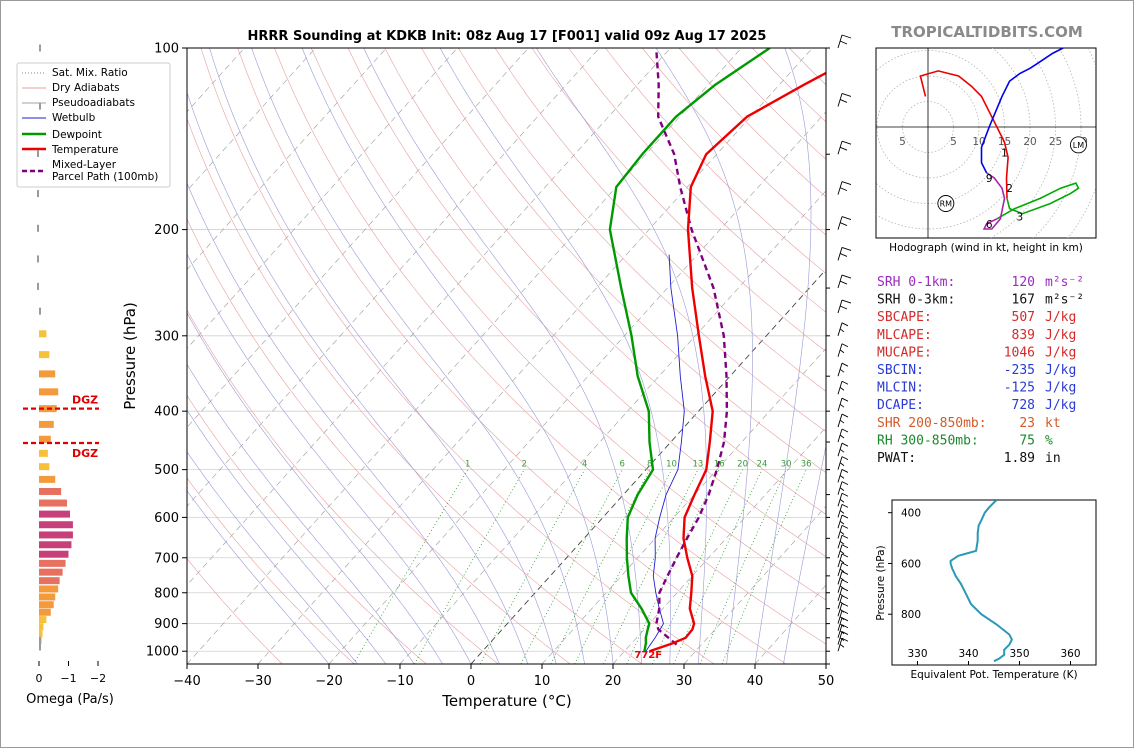 This screenshot has width=1134, height=748. What do you see at coordinates (1019, 352) in the screenshot?
I see `index-value: 1046` at bounding box center [1019, 352].